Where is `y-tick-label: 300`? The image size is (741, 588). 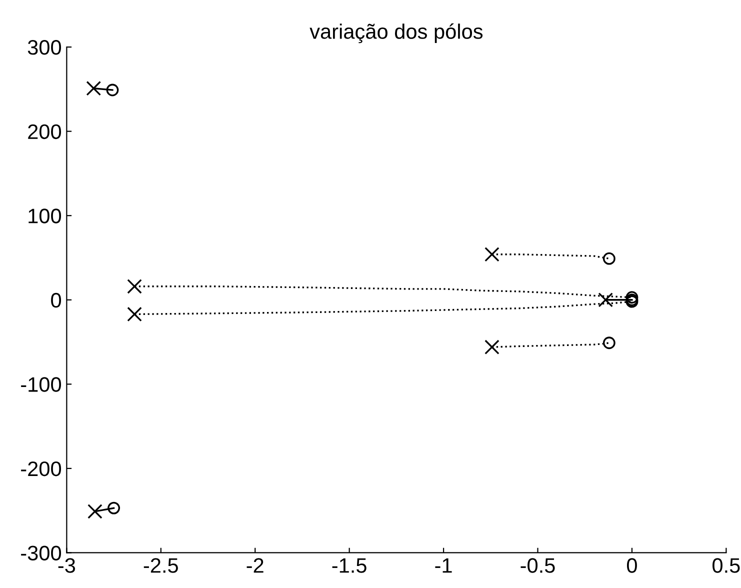
y-tick-label: 300 is located at coordinates (45, 47).